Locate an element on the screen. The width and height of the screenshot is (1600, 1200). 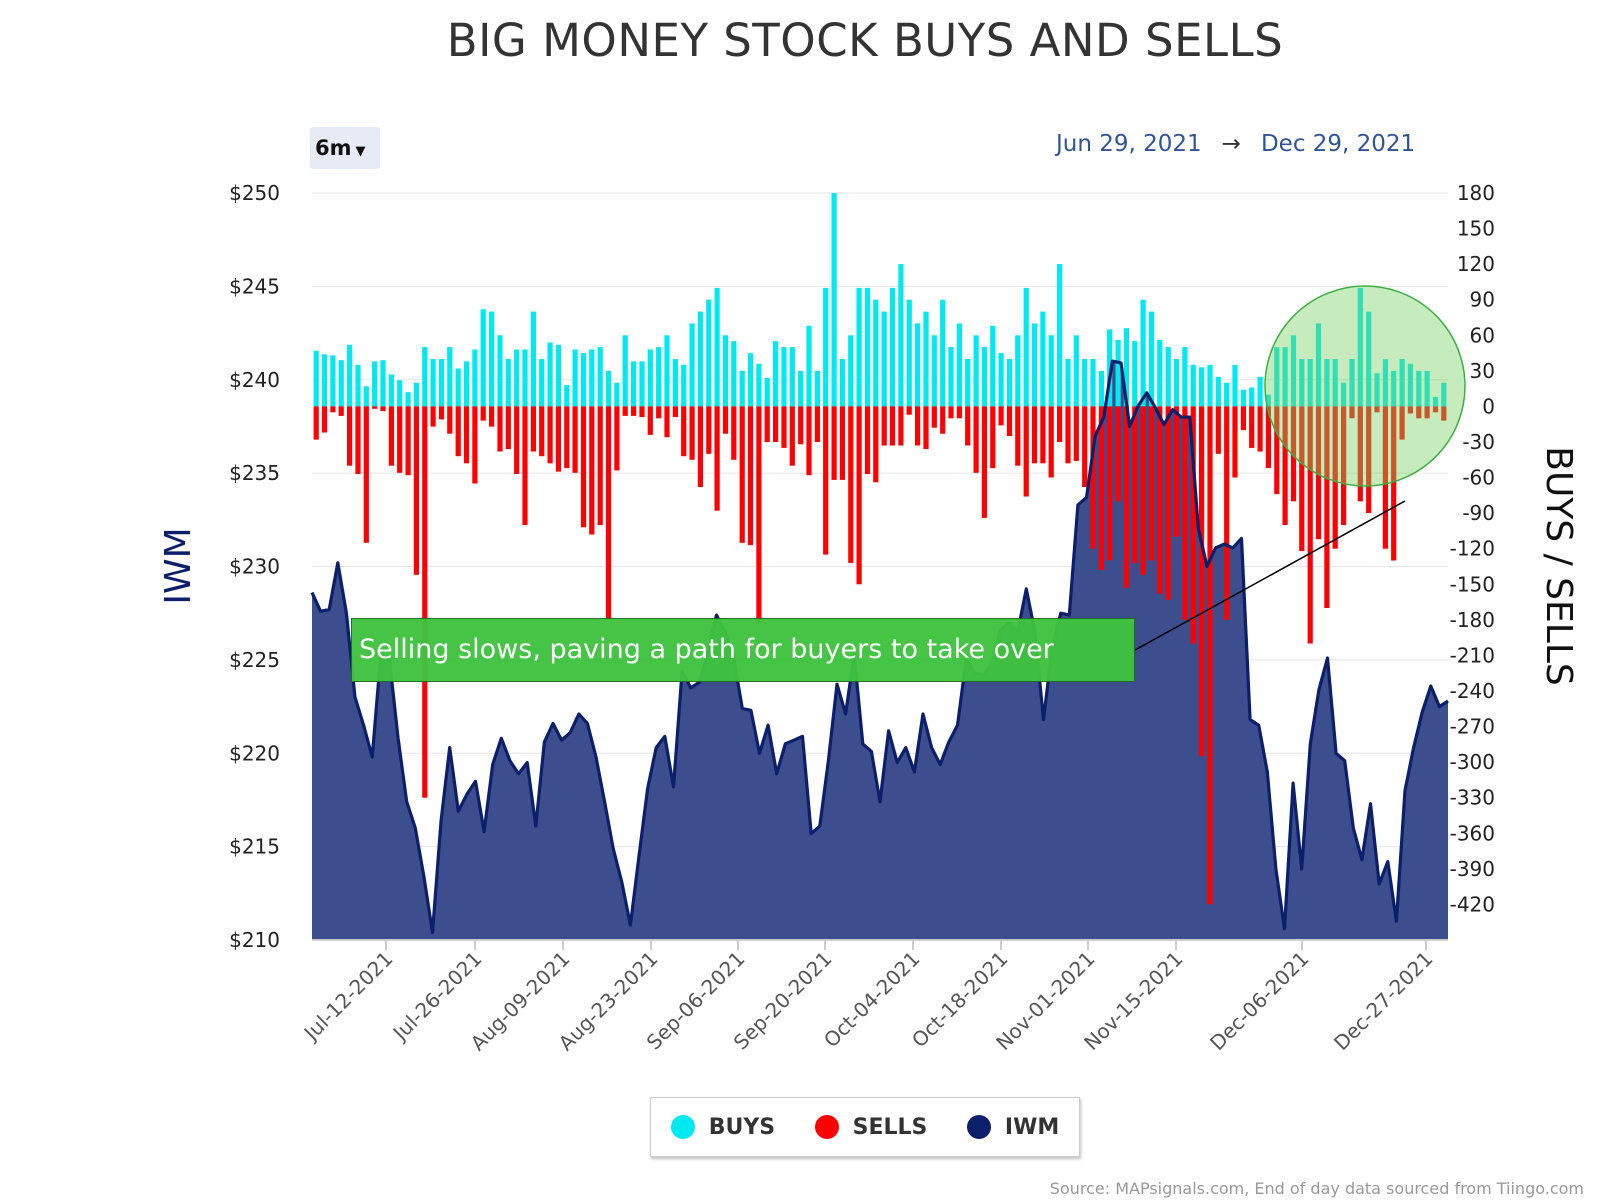
legend-item-iwm: IWM is located at coordinates (1012, 1127).